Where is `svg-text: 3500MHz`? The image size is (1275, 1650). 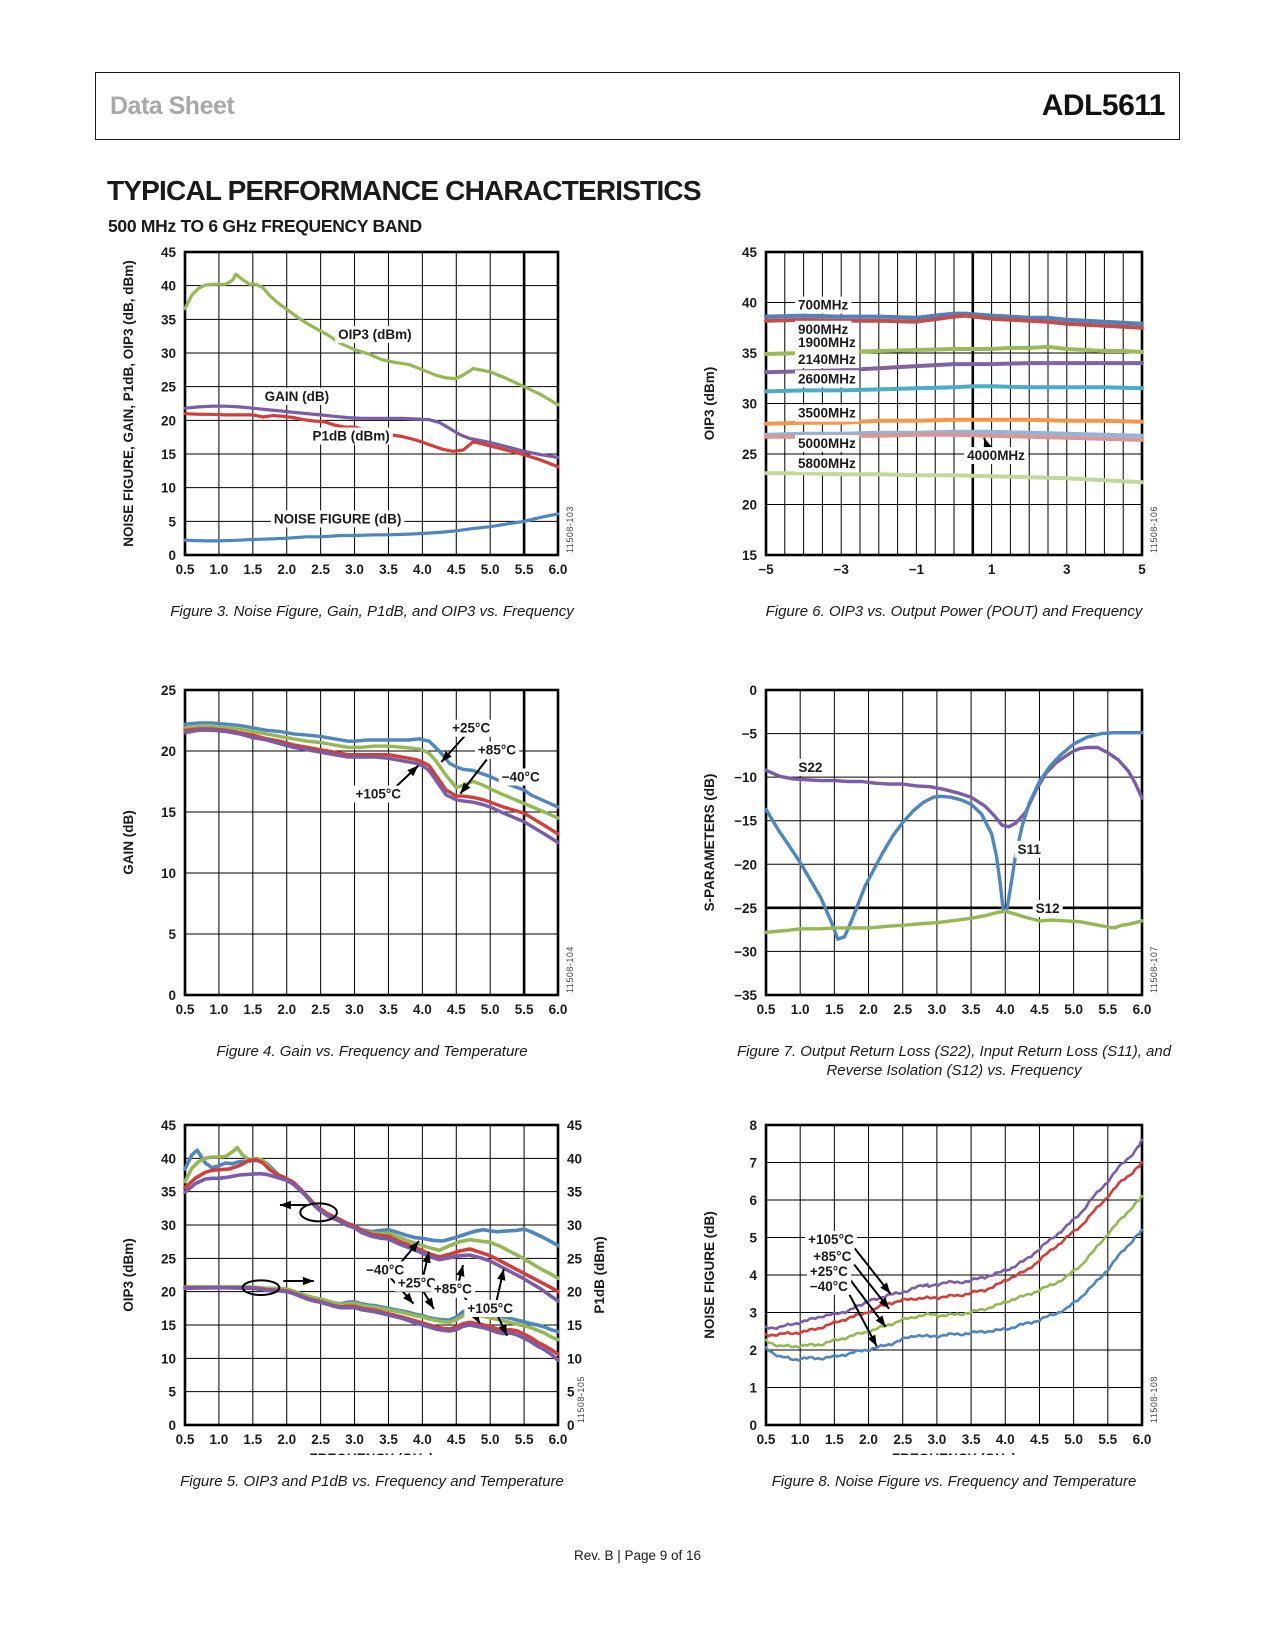
svg-text: 3500MHz is located at coordinates (827, 413).